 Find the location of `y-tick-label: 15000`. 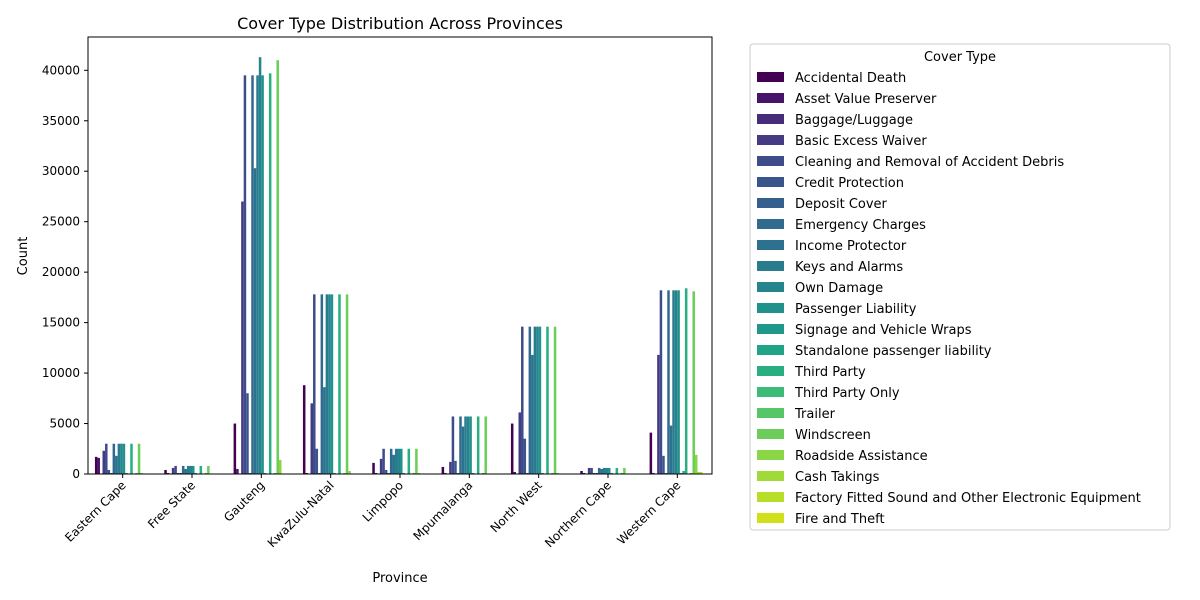

y-tick-label: 15000 is located at coordinates (61, 323).